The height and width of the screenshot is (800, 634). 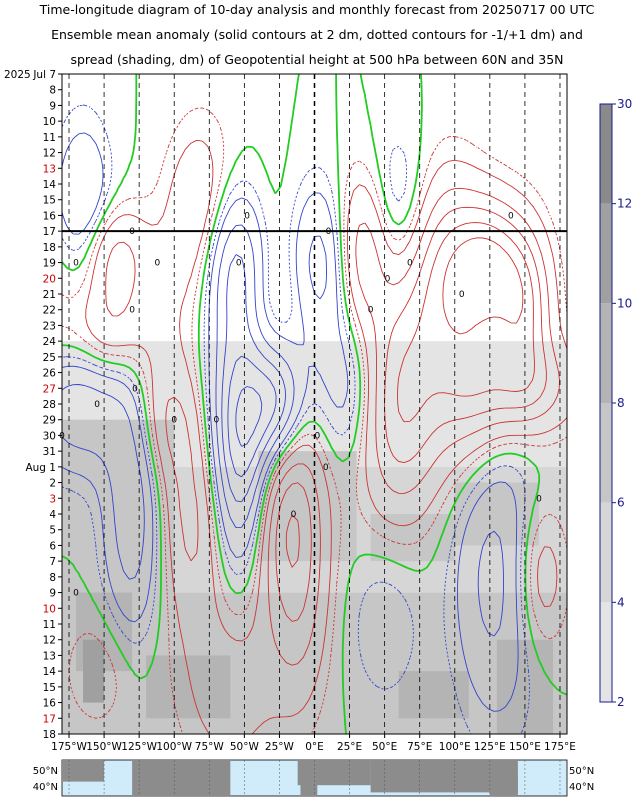 What do you see at coordinates (314, 747) in the screenshot?
I see `x-tick-label: 0°E` at bounding box center [314, 747].